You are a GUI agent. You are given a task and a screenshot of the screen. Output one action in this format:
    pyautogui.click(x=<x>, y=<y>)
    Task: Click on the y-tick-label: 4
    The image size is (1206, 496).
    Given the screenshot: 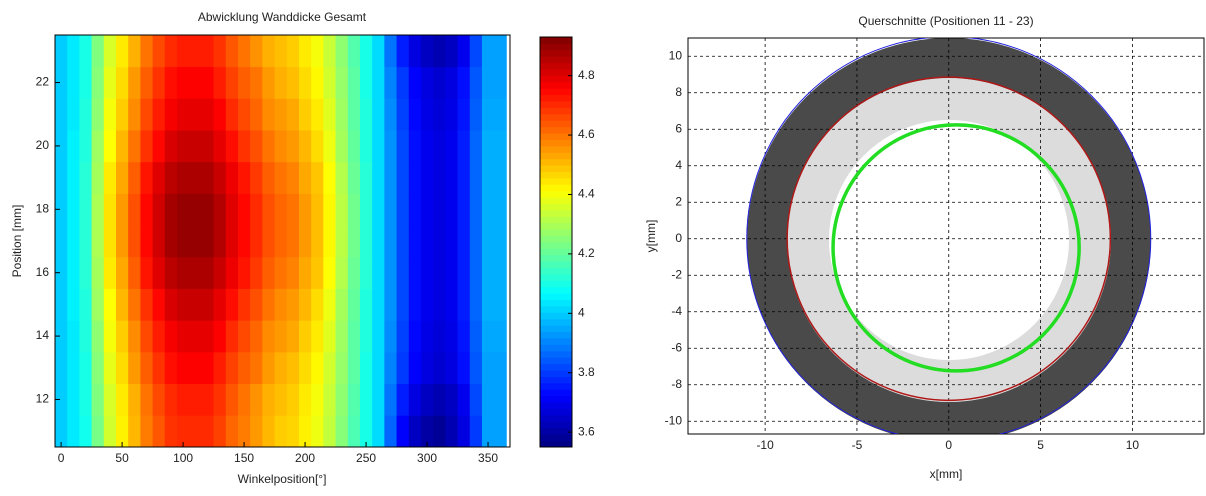 What is the action you would take?
    pyautogui.click(x=678, y=165)
    